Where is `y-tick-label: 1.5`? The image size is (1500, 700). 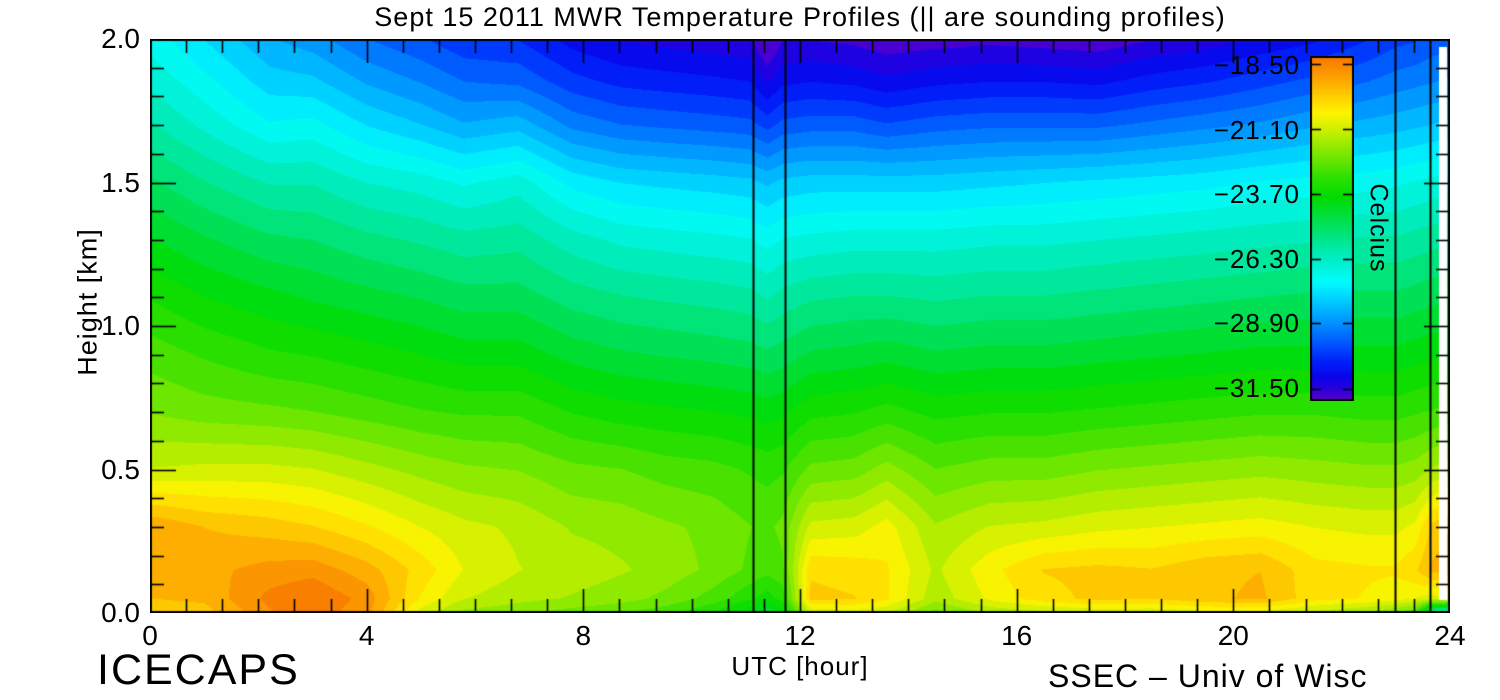
y-tick-label: 1.5 is located at coordinates (120, 182).